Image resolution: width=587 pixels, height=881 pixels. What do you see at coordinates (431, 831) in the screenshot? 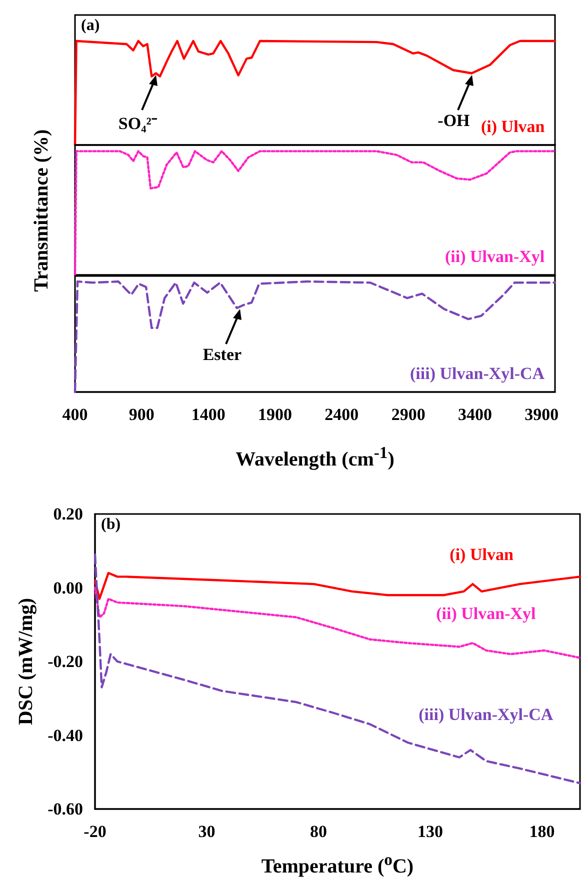
I see `x-tick-label: 130` at bounding box center [431, 831].